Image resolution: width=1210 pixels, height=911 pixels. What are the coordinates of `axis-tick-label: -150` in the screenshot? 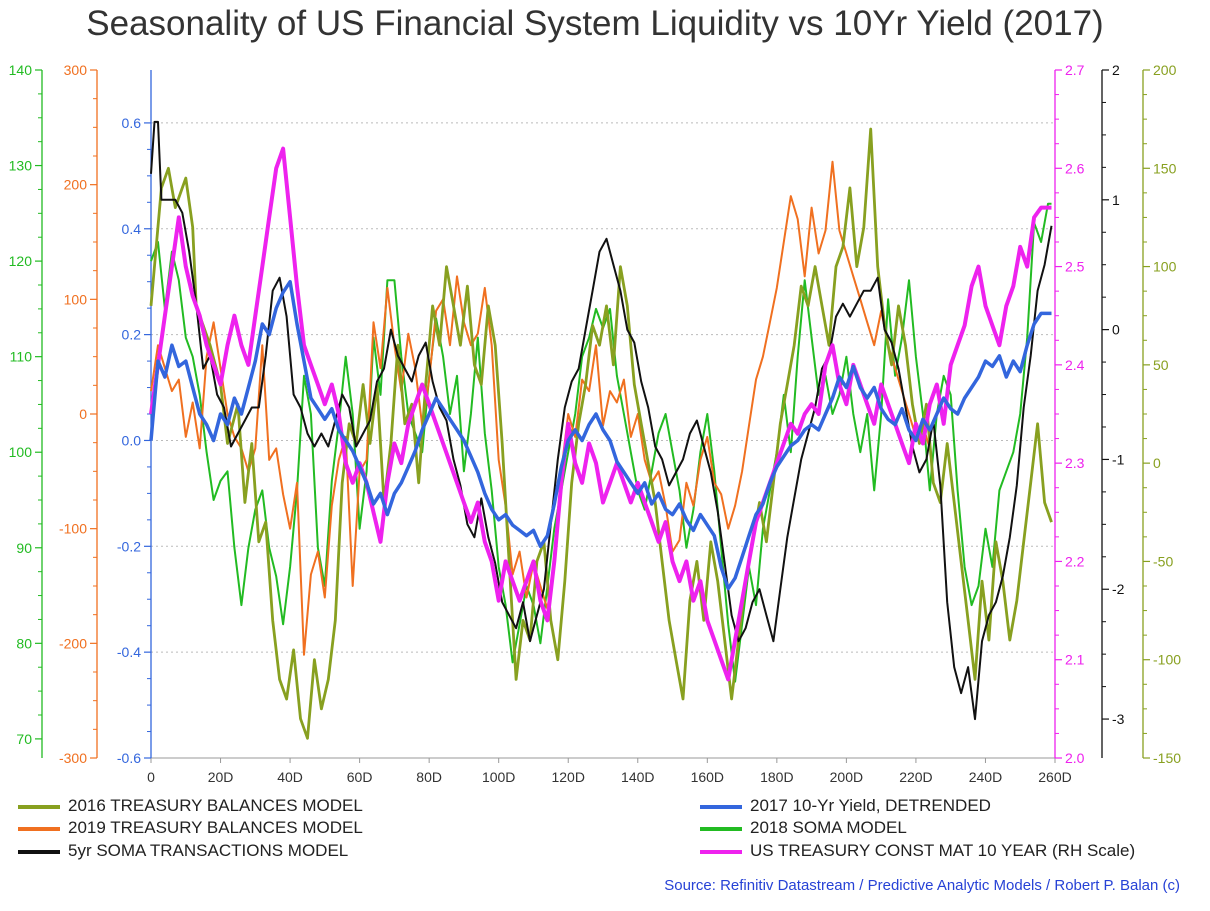 It's located at (1167, 758).